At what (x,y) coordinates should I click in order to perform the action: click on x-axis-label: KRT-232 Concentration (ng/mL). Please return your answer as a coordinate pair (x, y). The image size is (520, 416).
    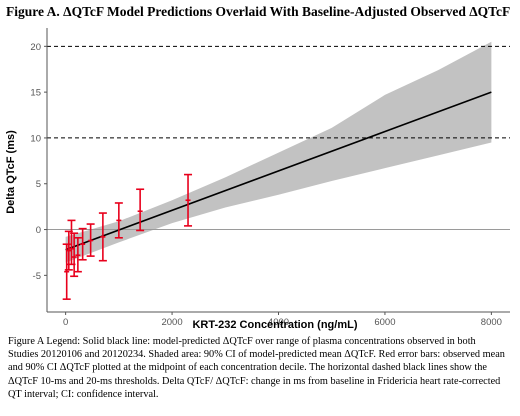
    Looking at the image, I should click on (274, 325).